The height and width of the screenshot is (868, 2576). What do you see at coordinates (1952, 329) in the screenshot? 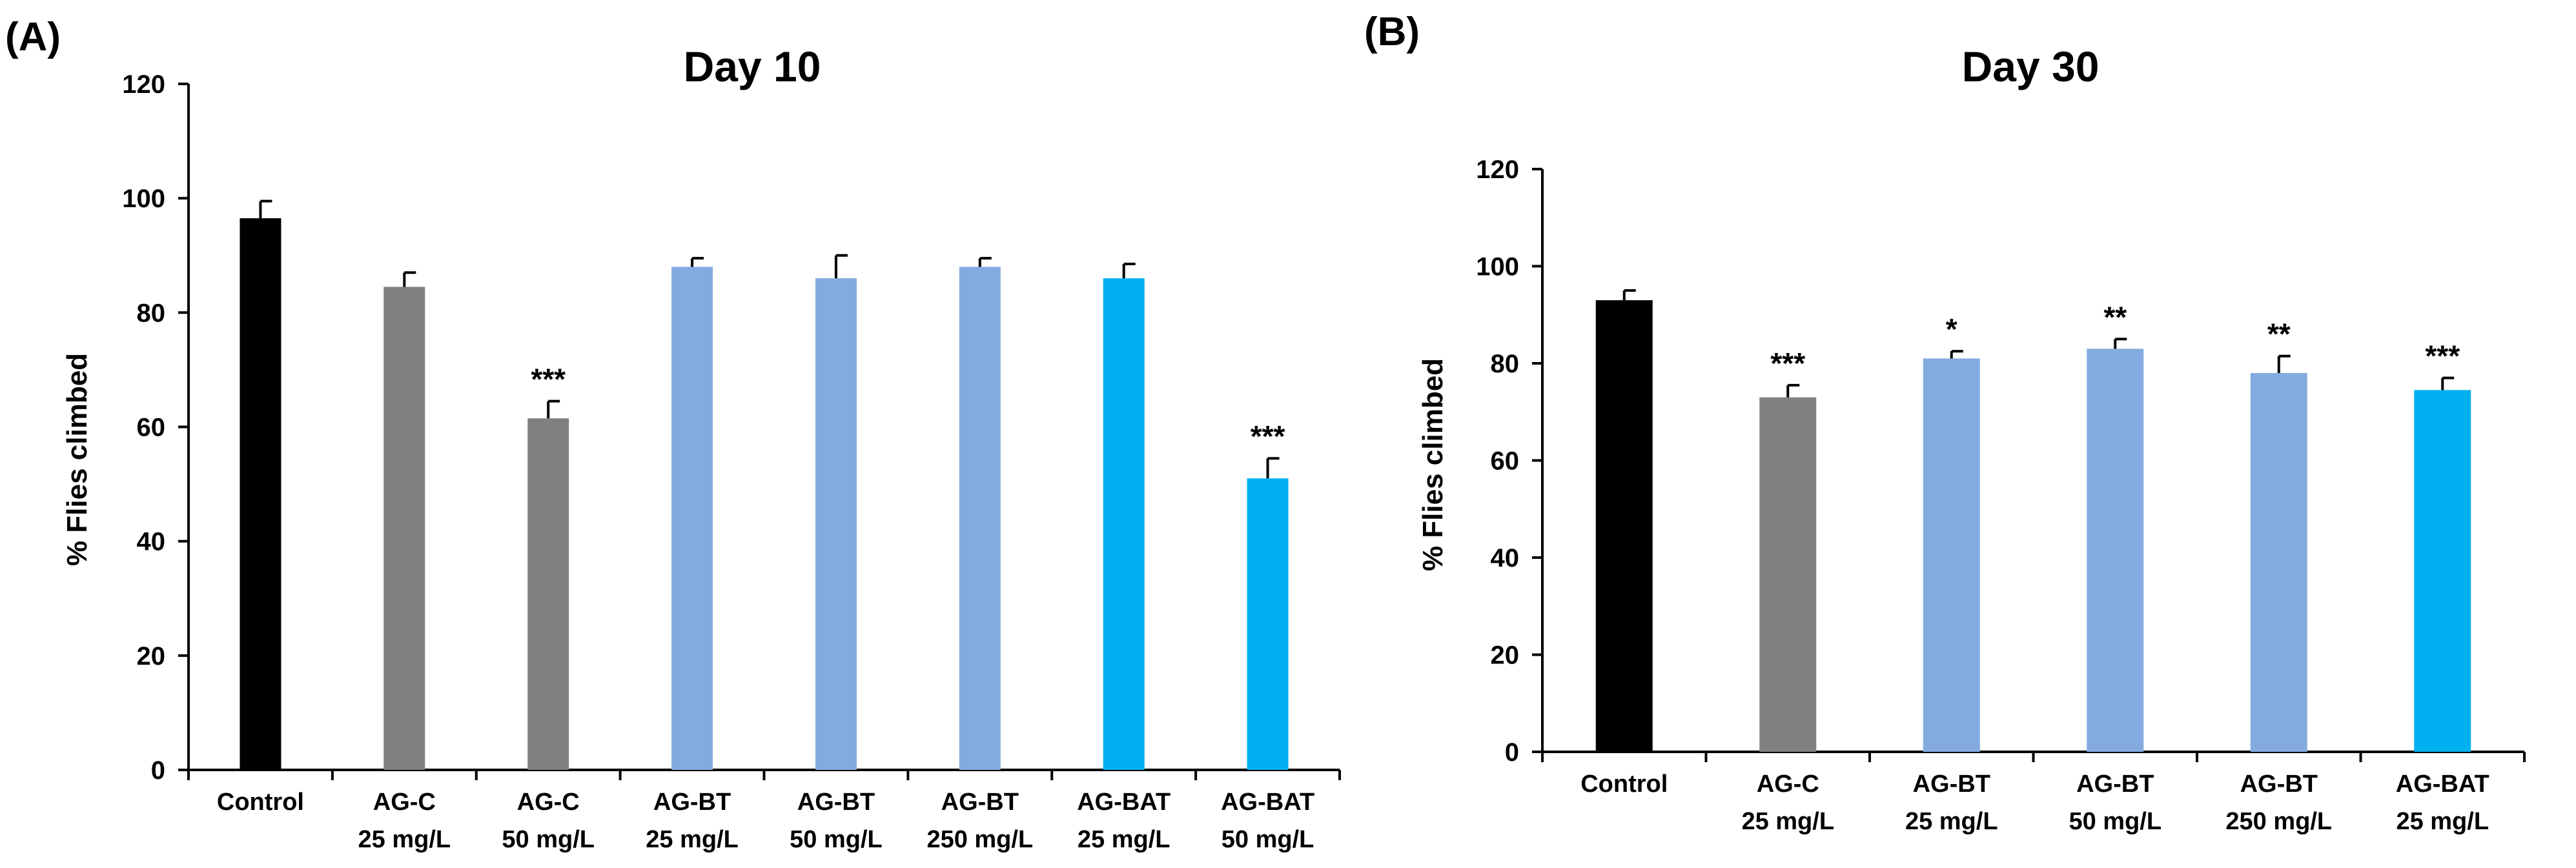
I see `significance-mark: *` at bounding box center [1952, 329].